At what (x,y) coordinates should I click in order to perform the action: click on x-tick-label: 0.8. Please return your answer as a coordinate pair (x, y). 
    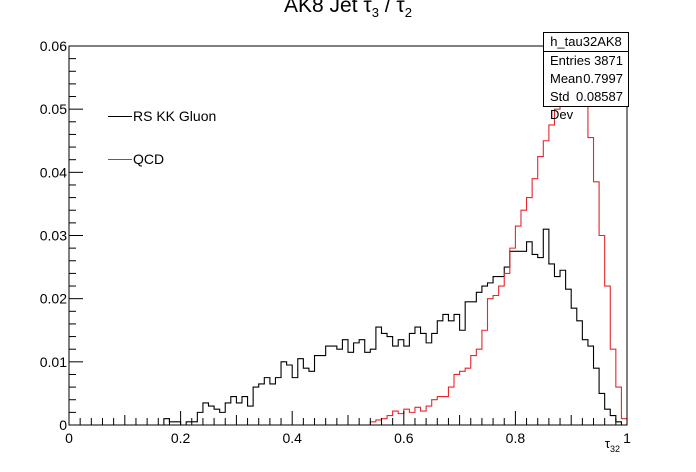
    Looking at the image, I should click on (516, 438).